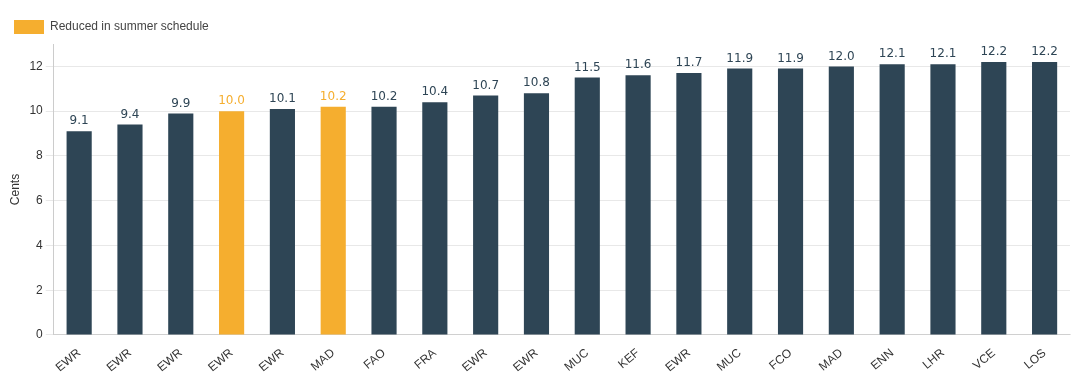 This screenshot has height=380, width=1080. I want to click on data-label: 11.5, so click(587, 66).